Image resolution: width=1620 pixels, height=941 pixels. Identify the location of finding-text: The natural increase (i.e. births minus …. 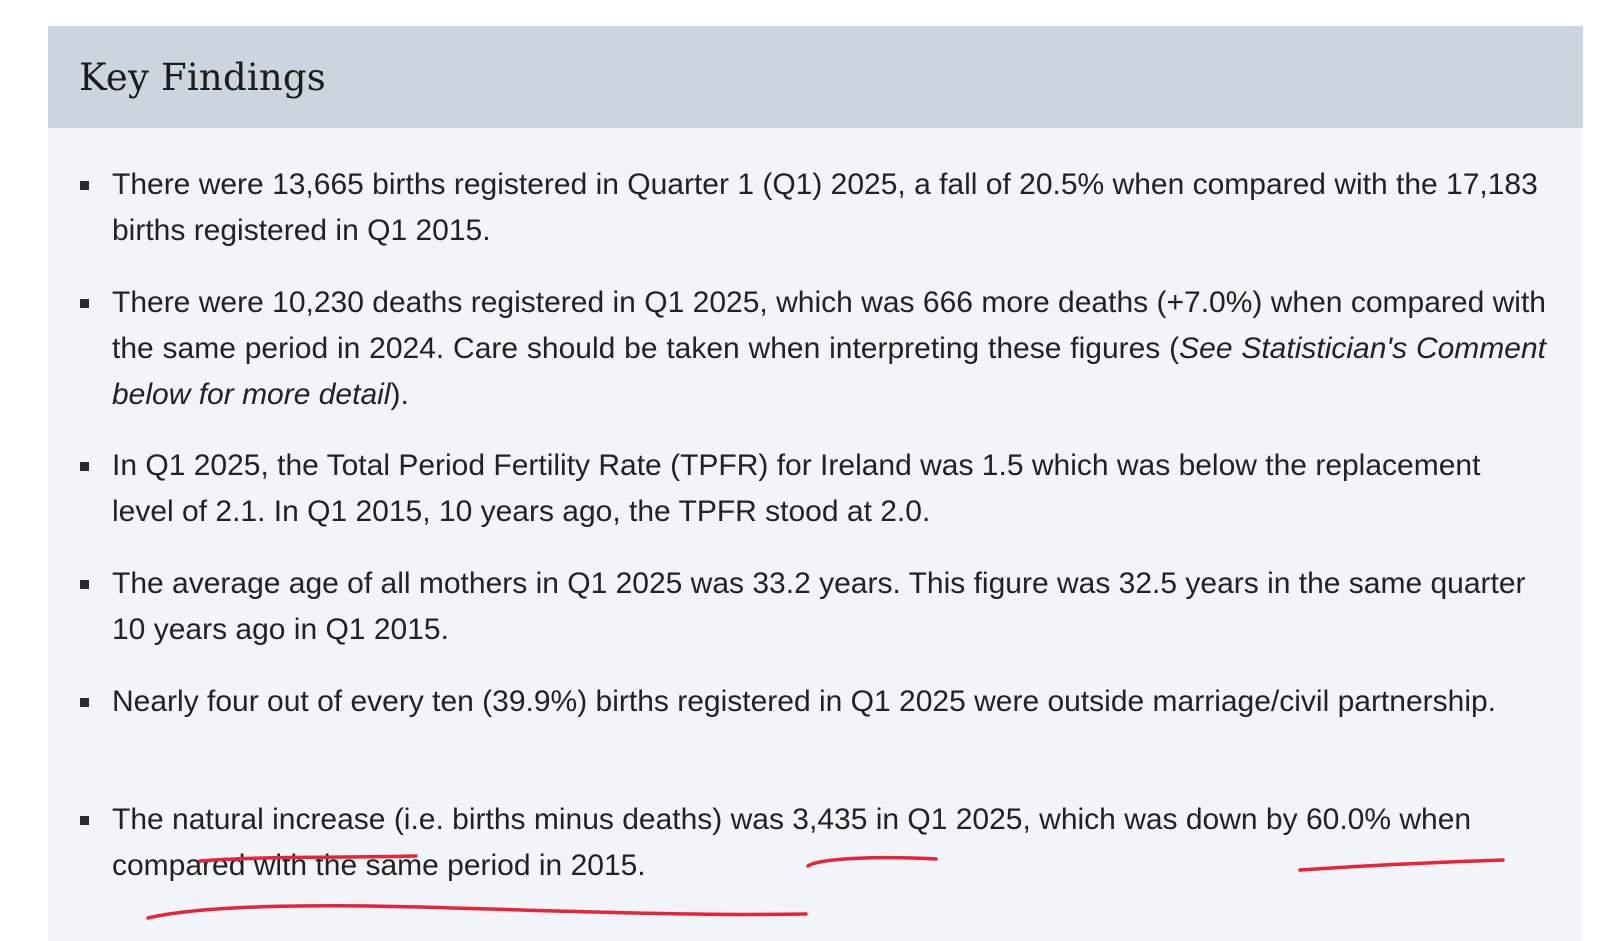
(792, 842).